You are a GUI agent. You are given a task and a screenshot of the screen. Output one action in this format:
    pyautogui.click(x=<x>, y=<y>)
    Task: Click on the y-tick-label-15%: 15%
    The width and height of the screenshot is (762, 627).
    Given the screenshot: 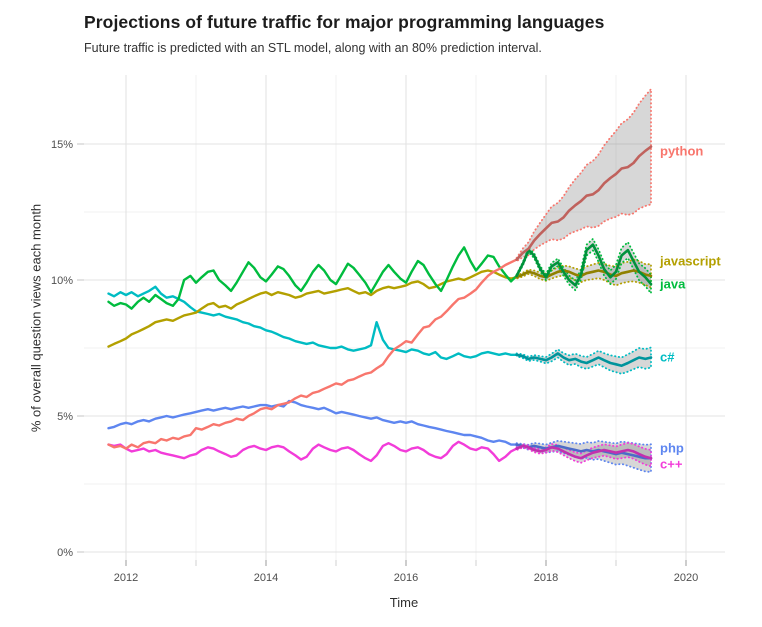 What is the action you would take?
    pyautogui.click(x=62, y=145)
    